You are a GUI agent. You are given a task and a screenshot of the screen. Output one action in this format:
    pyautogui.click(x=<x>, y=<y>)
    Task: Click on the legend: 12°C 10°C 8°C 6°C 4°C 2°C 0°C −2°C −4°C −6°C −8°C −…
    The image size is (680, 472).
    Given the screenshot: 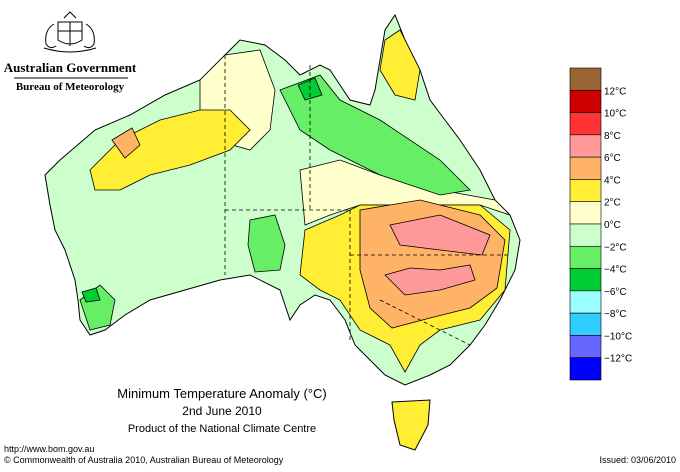 What is the action you would take?
    pyautogui.click(x=600, y=224)
    